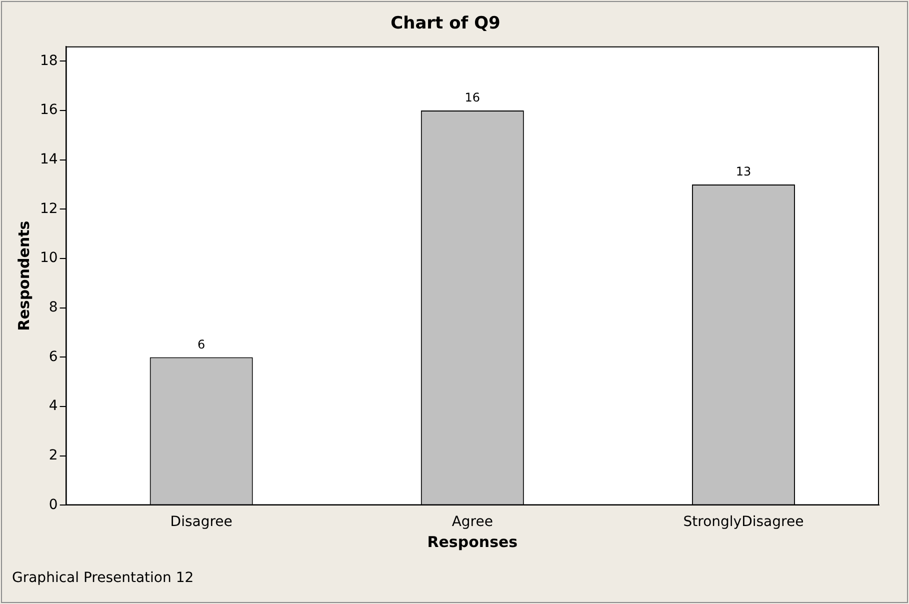  Describe the element at coordinates (23, 275) in the screenshot. I see `y-axis-title: Respondents` at that location.